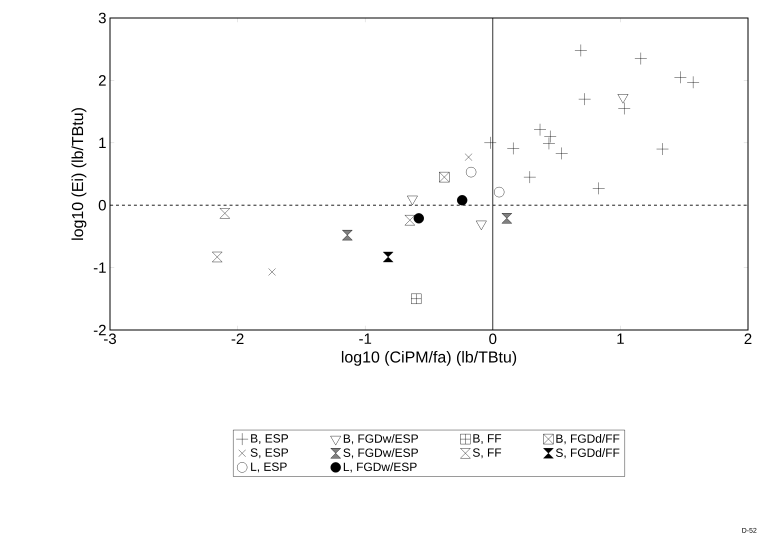  What do you see at coordinates (620, 339) in the screenshot?
I see `x-tick-label: 1` at bounding box center [620, 339].